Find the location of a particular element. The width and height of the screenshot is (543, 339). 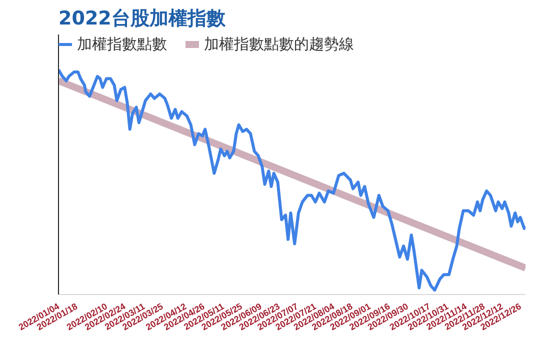

legend-label: 加權指數點數的趨勢線 is located at coordinates (279, 44).